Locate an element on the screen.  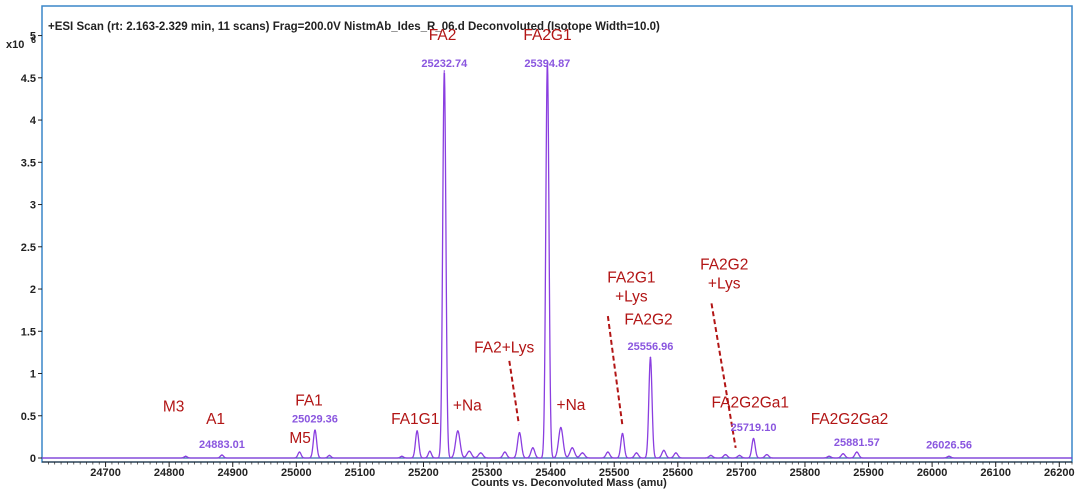
y-tick-label: 2 is located at coordinates (33, 290).